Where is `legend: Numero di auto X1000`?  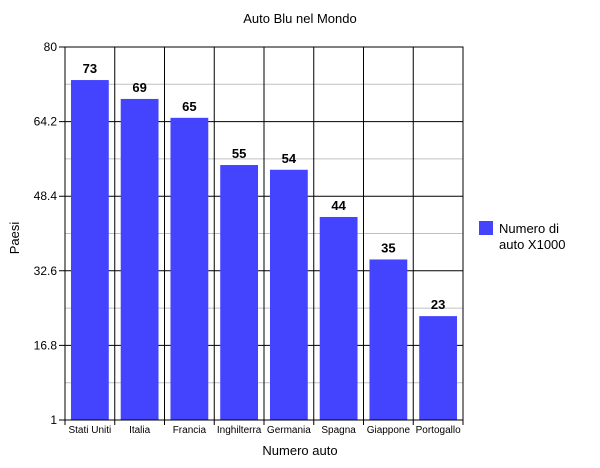
legend: Numero di auto X1000 is located at coordinates (522, 236).